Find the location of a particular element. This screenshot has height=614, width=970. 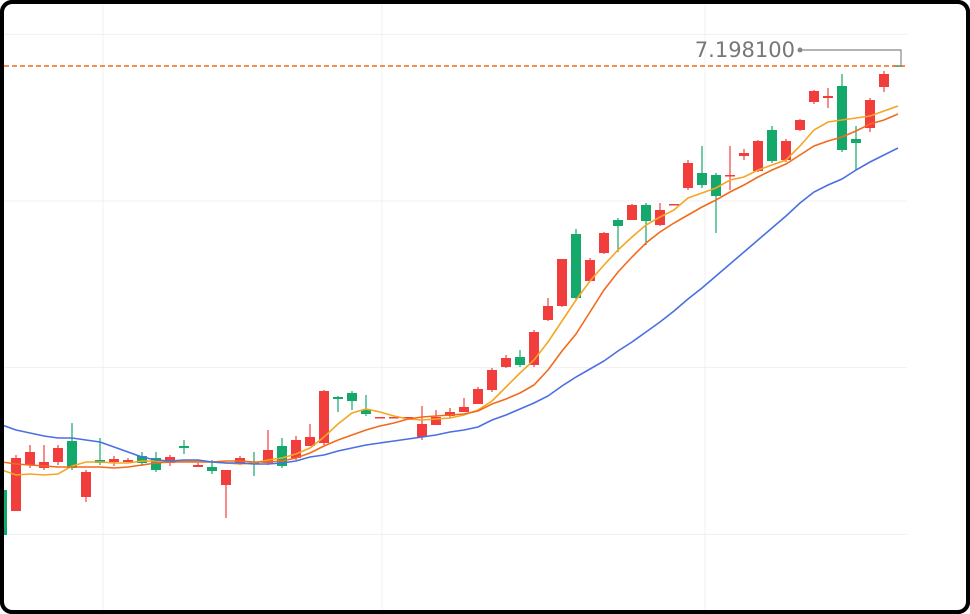

overlay: 7.198100 is located at coordinates (454, 52).